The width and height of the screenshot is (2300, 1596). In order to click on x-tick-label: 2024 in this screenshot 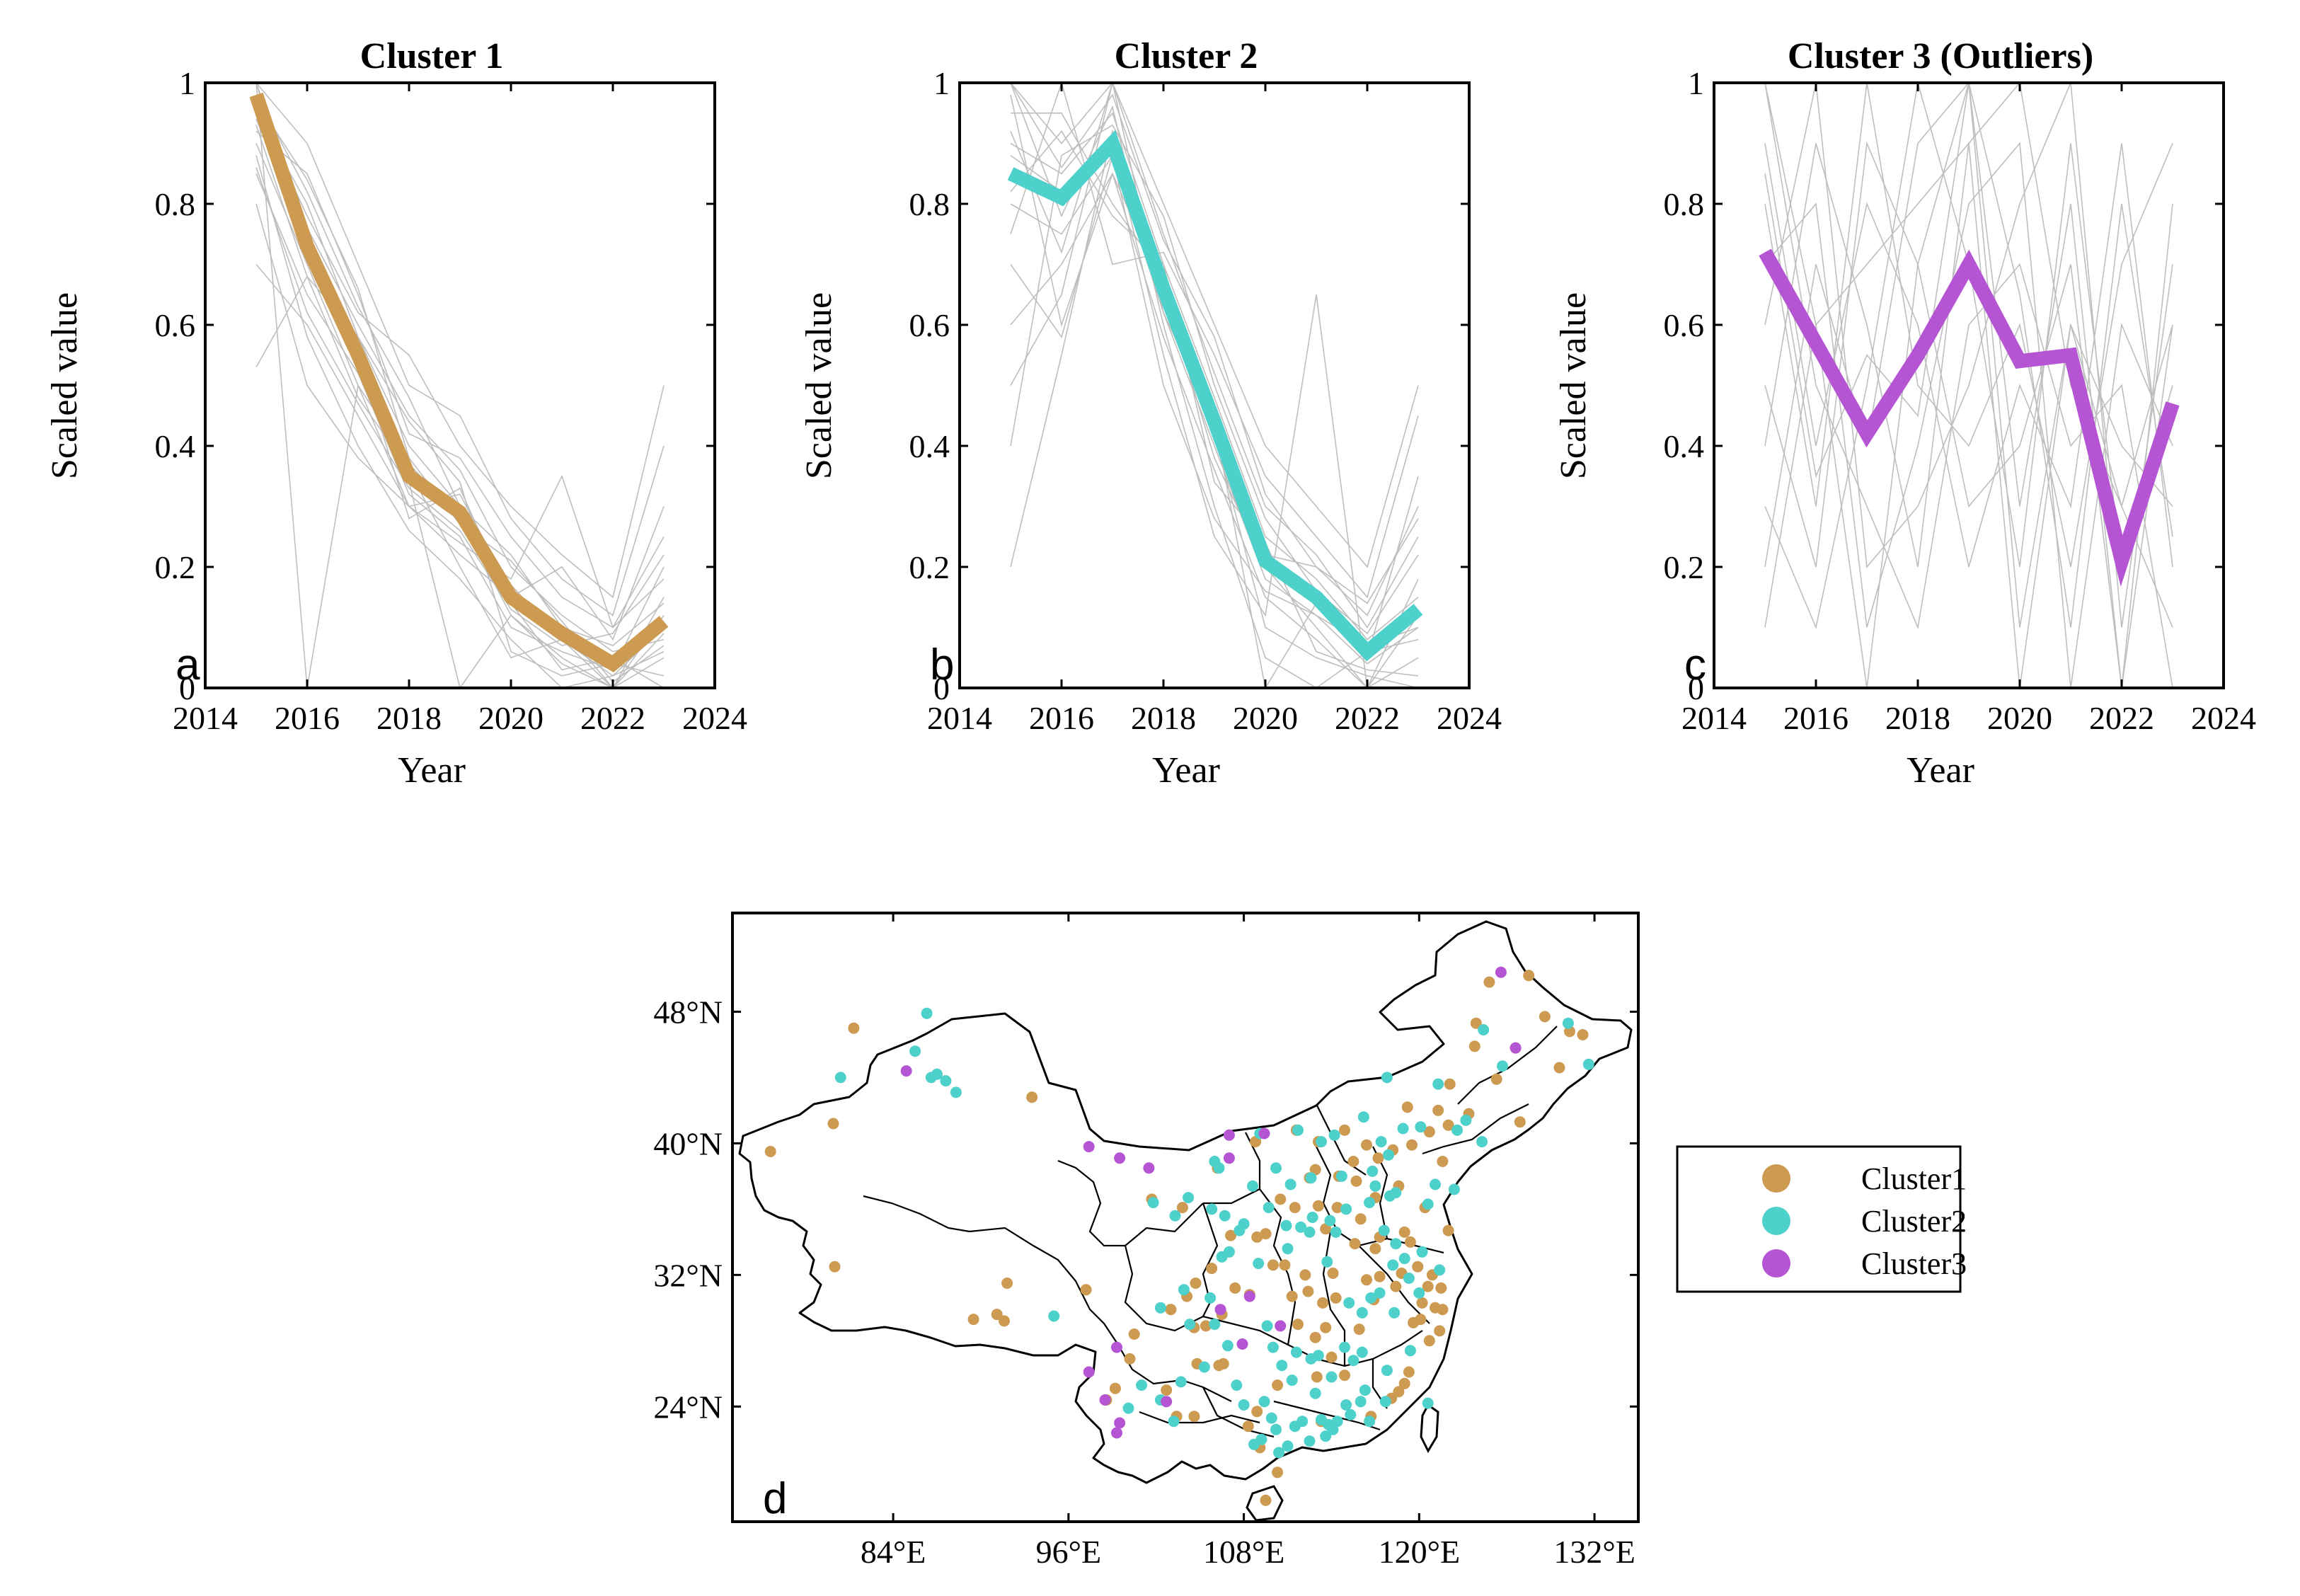, I will do `click(715, 718)`.